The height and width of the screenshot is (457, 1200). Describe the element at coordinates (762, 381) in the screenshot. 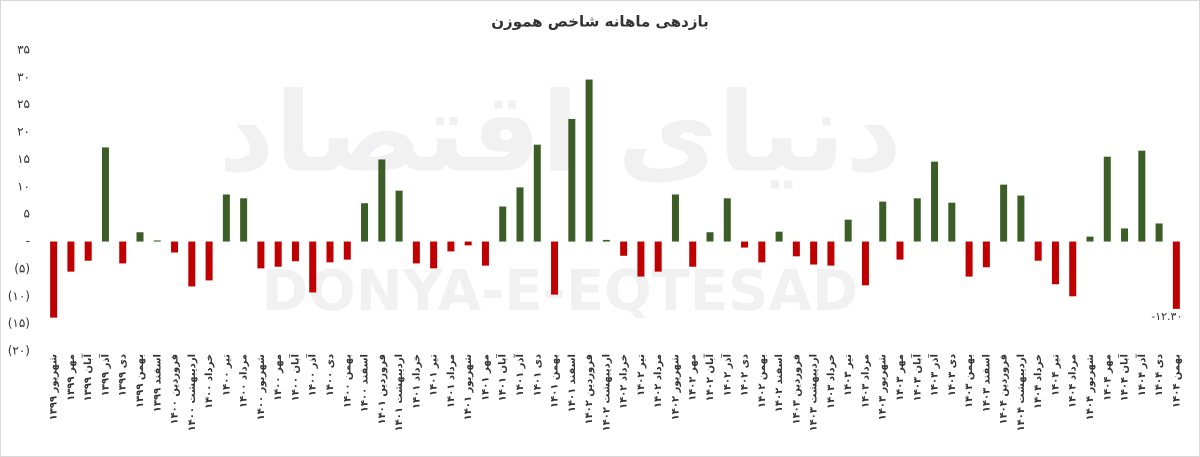

I see `x-tick-label: بهمن ۱۴۰۲` at that location.